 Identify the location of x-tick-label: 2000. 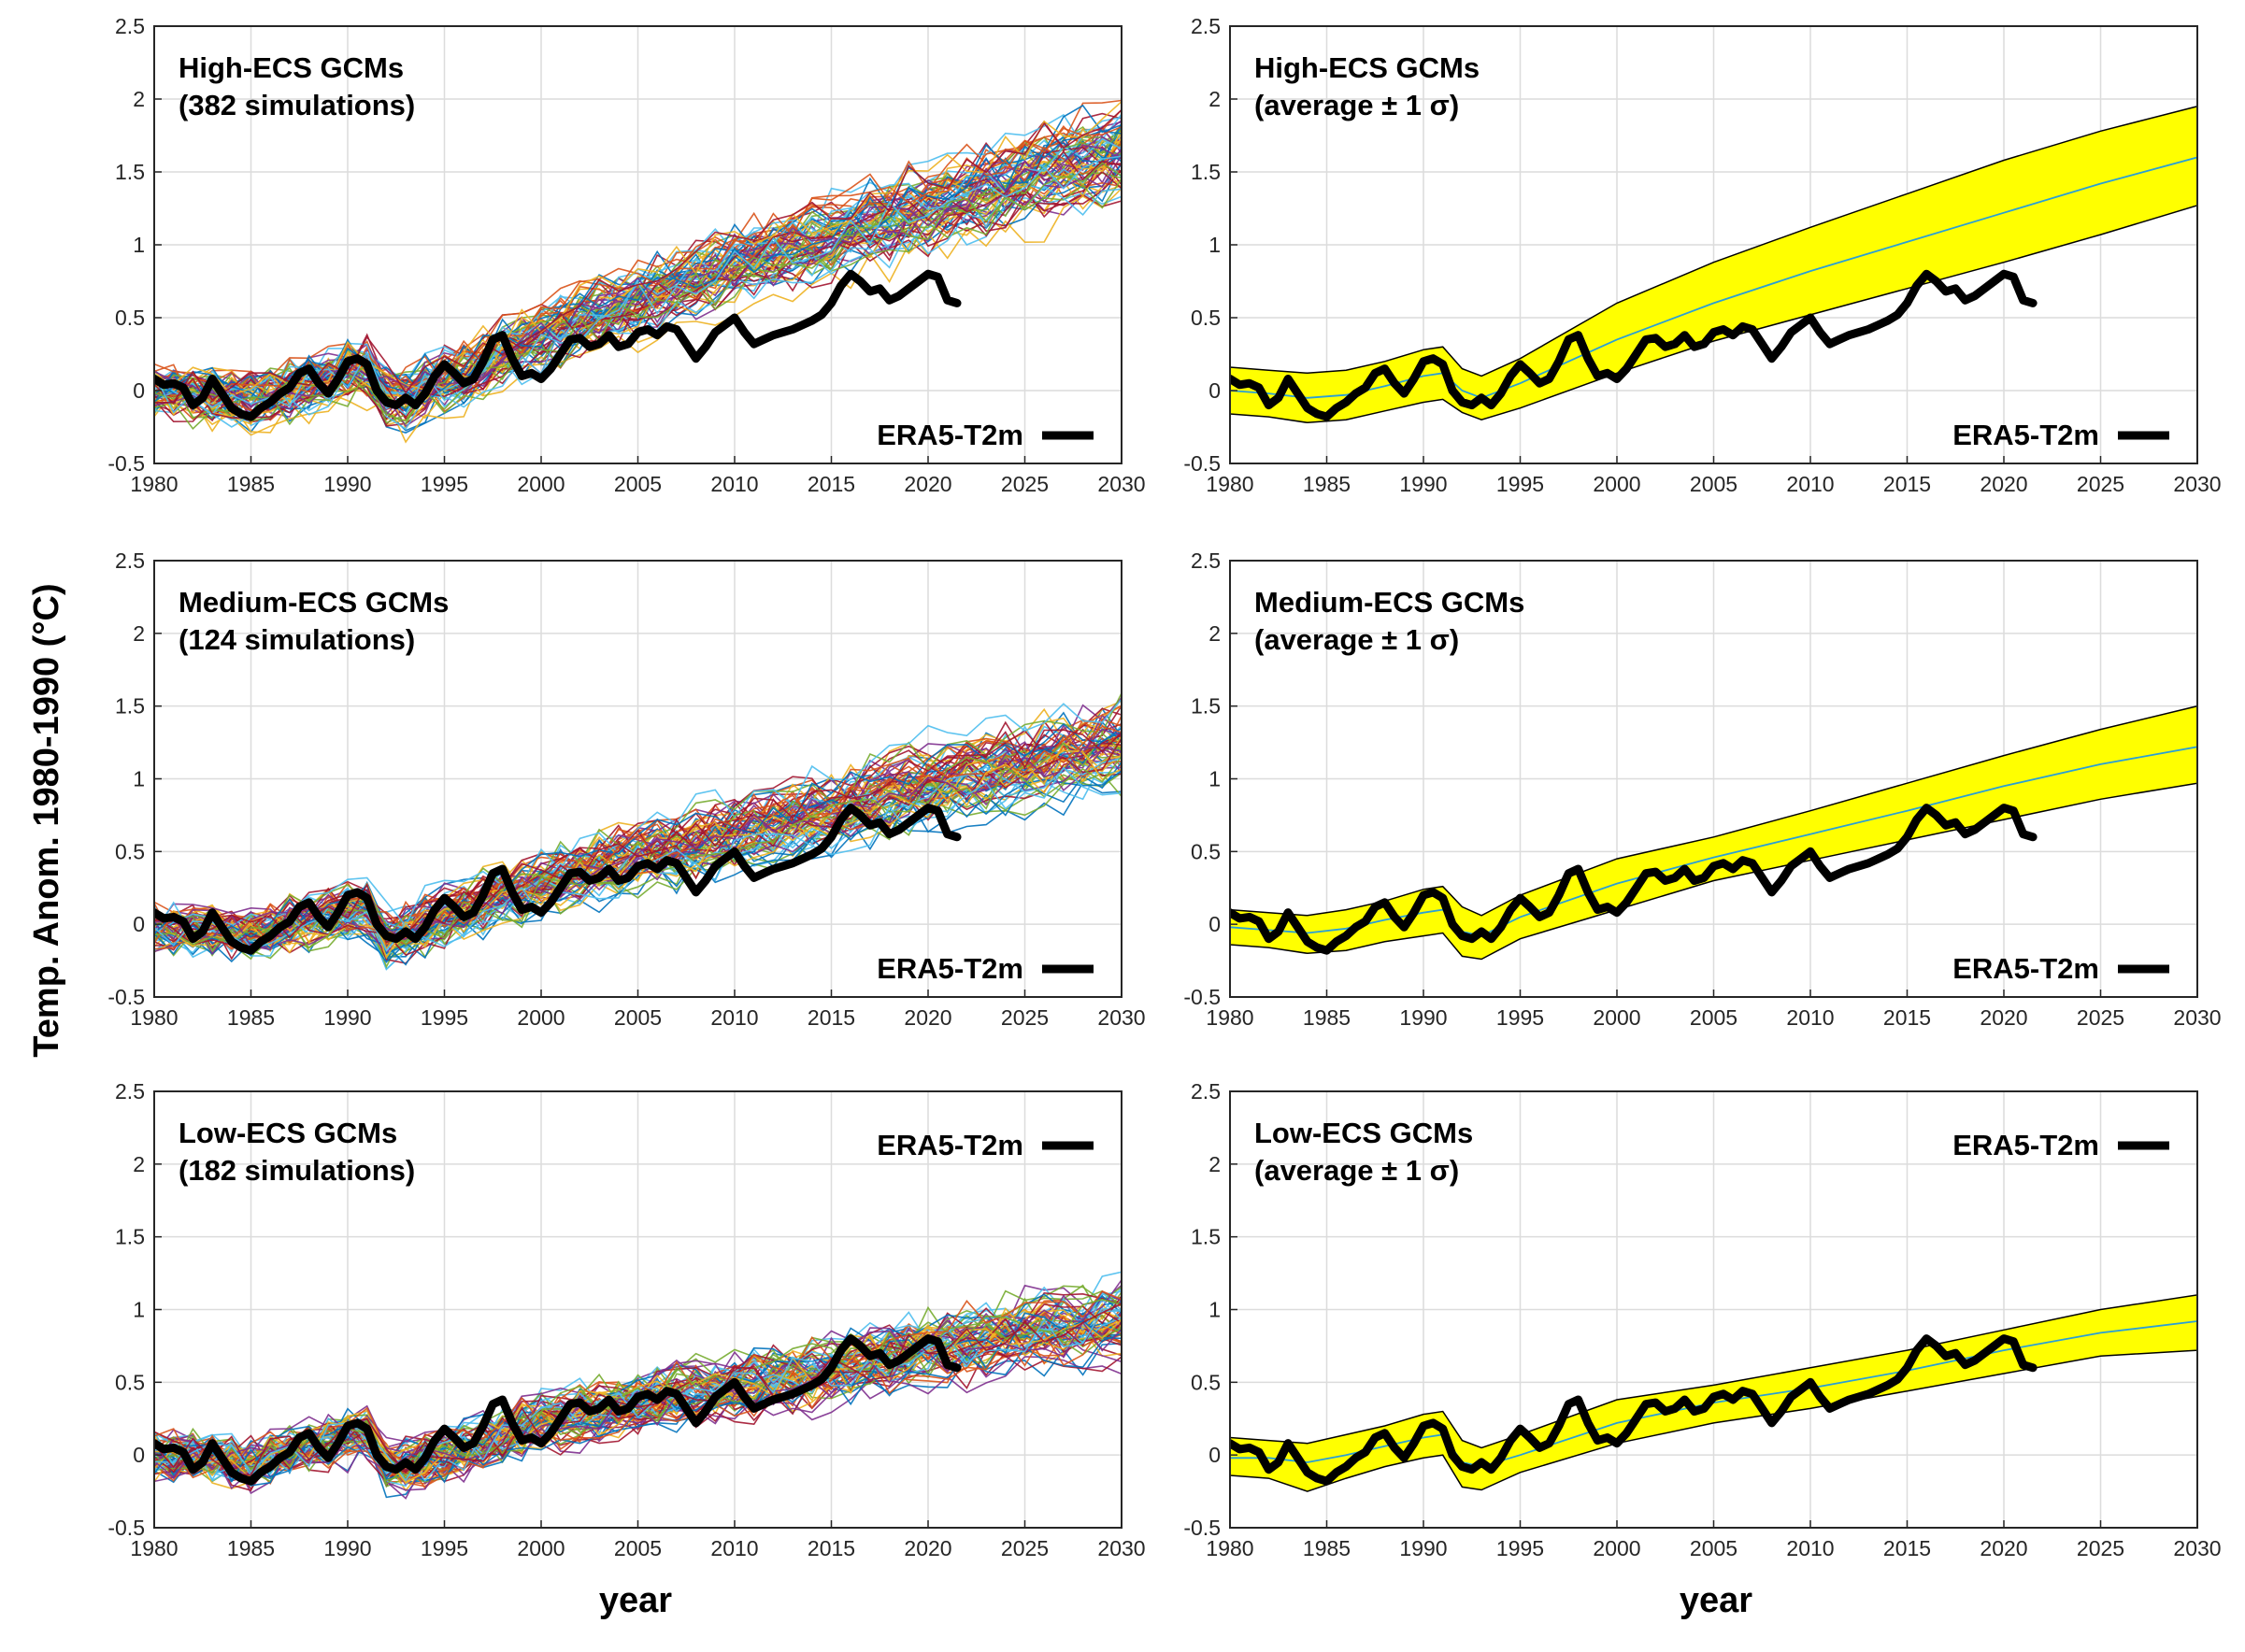
(1616, 484).